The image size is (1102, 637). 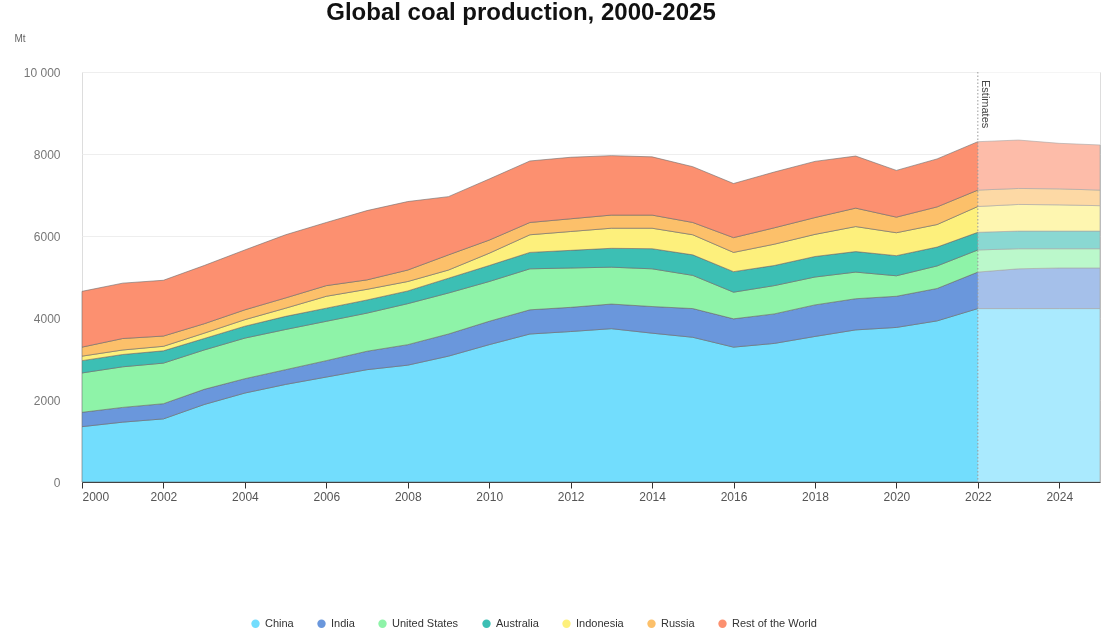 What do you see at coordinates (327, 496) in the screenshot?
I see `x-tick-label: 2006` at bounding box center [327, 496].